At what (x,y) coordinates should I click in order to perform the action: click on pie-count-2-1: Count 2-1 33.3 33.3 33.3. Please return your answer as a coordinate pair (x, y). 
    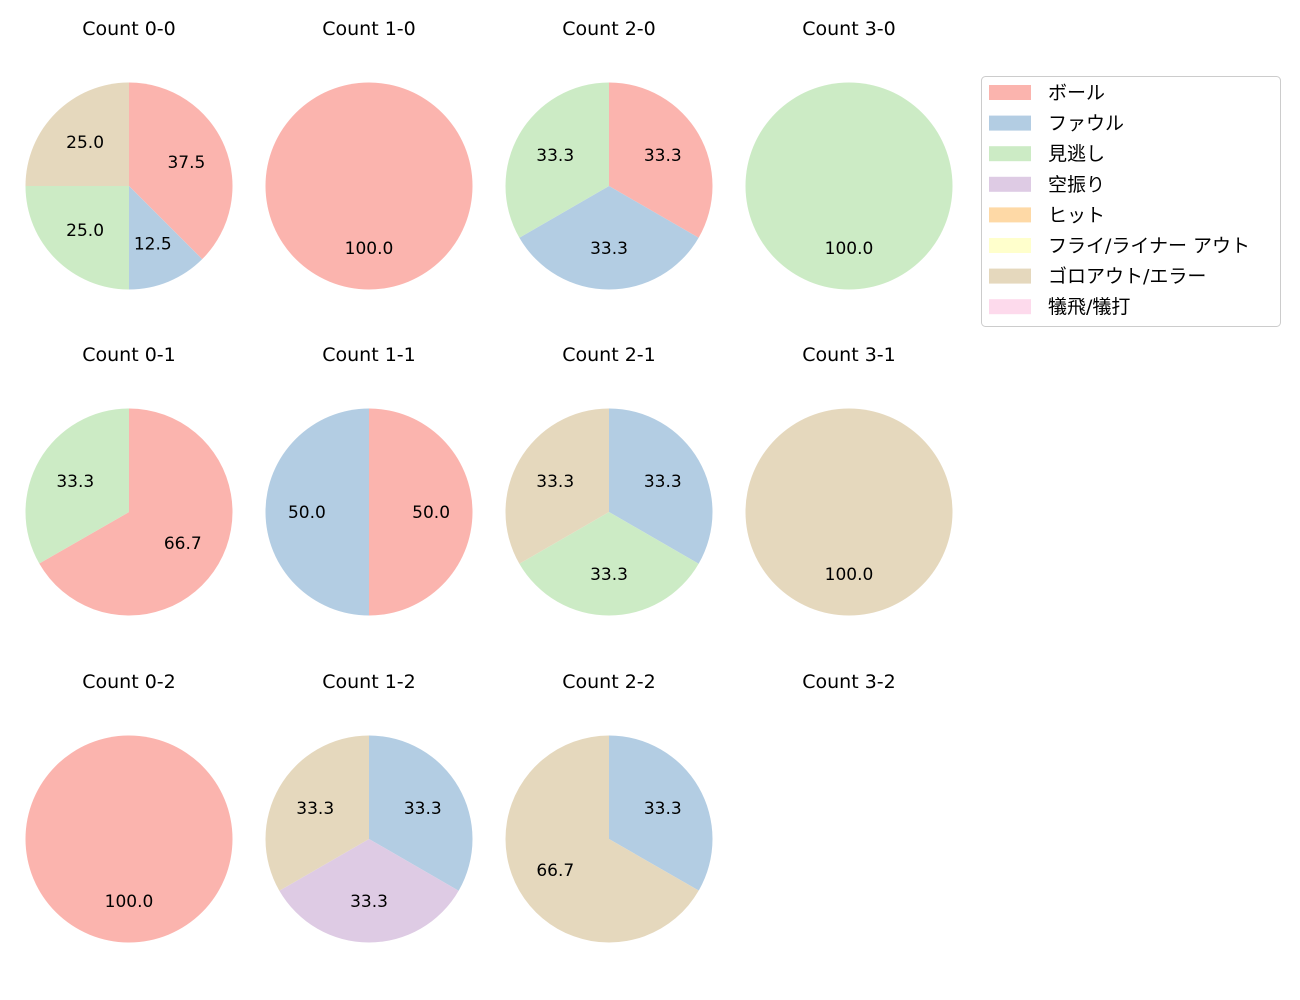
    Looking at the image, I should click on (609, 480).